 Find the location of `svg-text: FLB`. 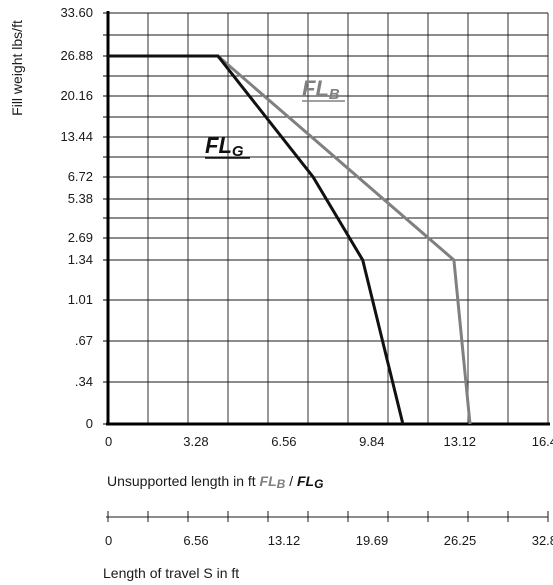

svg-text: FLB is located at coordinates (321, 89).